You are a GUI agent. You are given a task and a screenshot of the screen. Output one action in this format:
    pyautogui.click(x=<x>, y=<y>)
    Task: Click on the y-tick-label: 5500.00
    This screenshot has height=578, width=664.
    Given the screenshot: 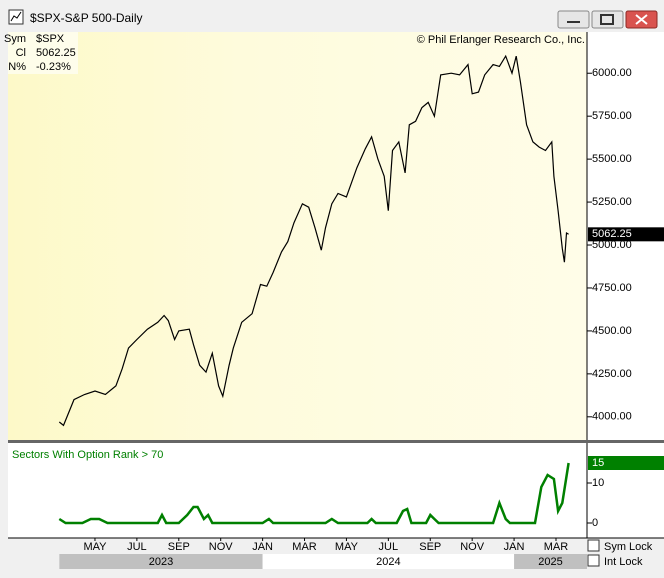 What is the action you would take?
    pyautogui.click(x=612, y=159)
    